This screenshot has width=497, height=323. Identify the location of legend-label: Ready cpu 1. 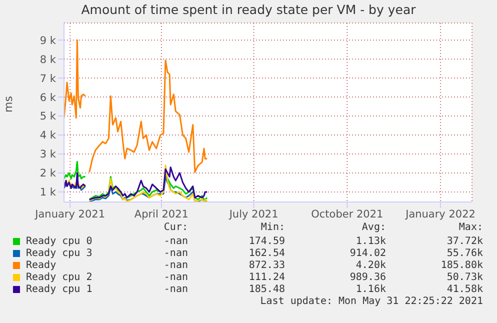
(59, 289).